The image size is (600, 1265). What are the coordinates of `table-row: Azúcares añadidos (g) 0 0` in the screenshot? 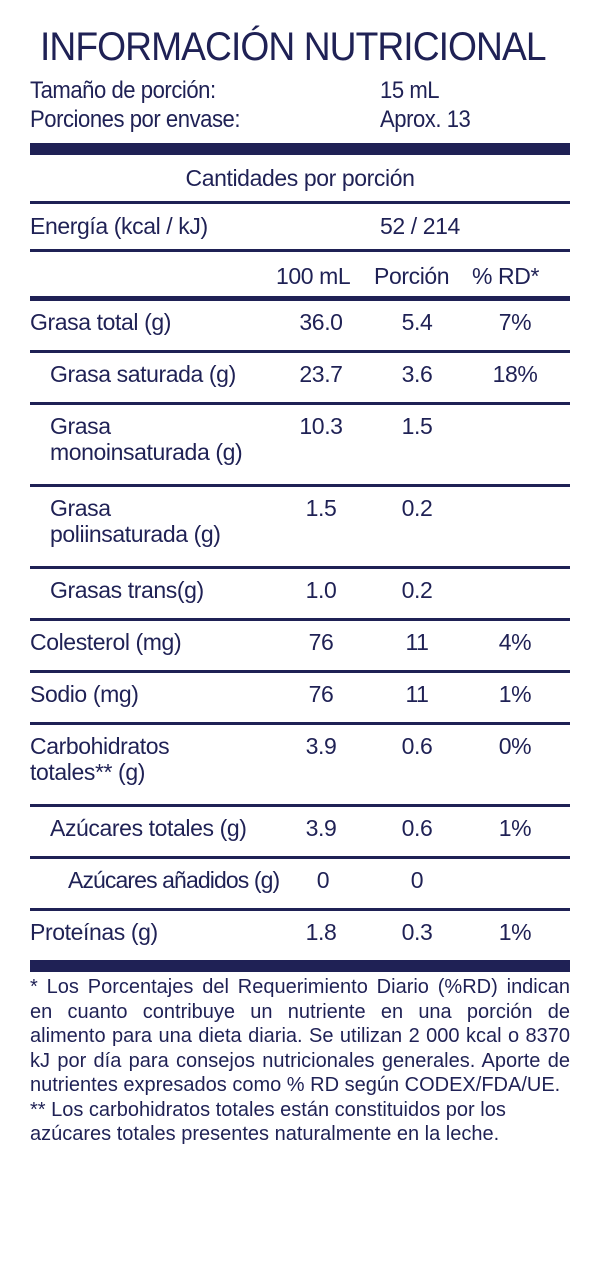 It's located at (300, 883).